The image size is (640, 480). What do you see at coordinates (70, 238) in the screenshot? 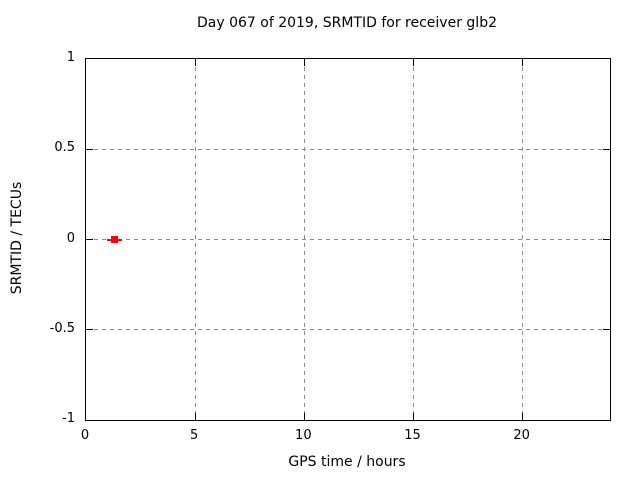
I see `y-tick-label: 0` at bounding box center [70, 238].